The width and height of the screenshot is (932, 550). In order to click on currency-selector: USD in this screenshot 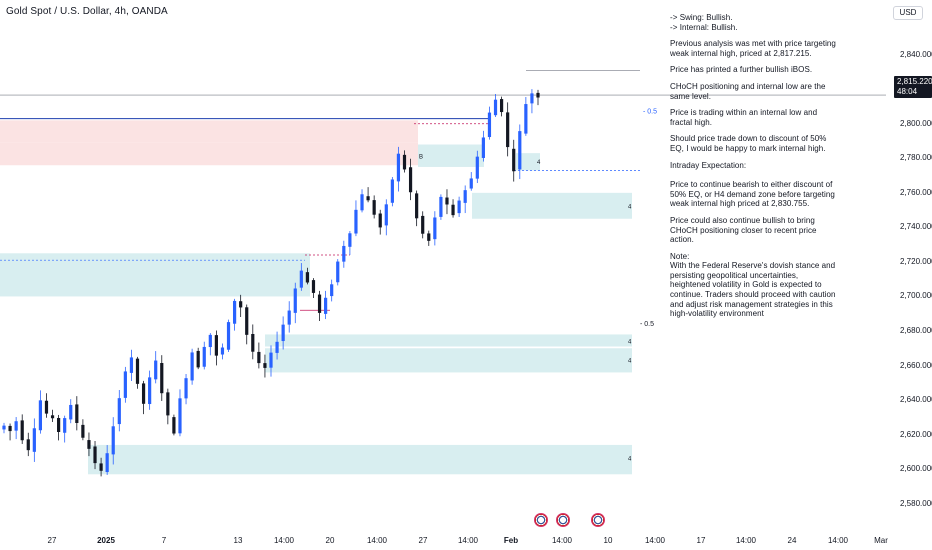, I will do `click(908, 13)`.